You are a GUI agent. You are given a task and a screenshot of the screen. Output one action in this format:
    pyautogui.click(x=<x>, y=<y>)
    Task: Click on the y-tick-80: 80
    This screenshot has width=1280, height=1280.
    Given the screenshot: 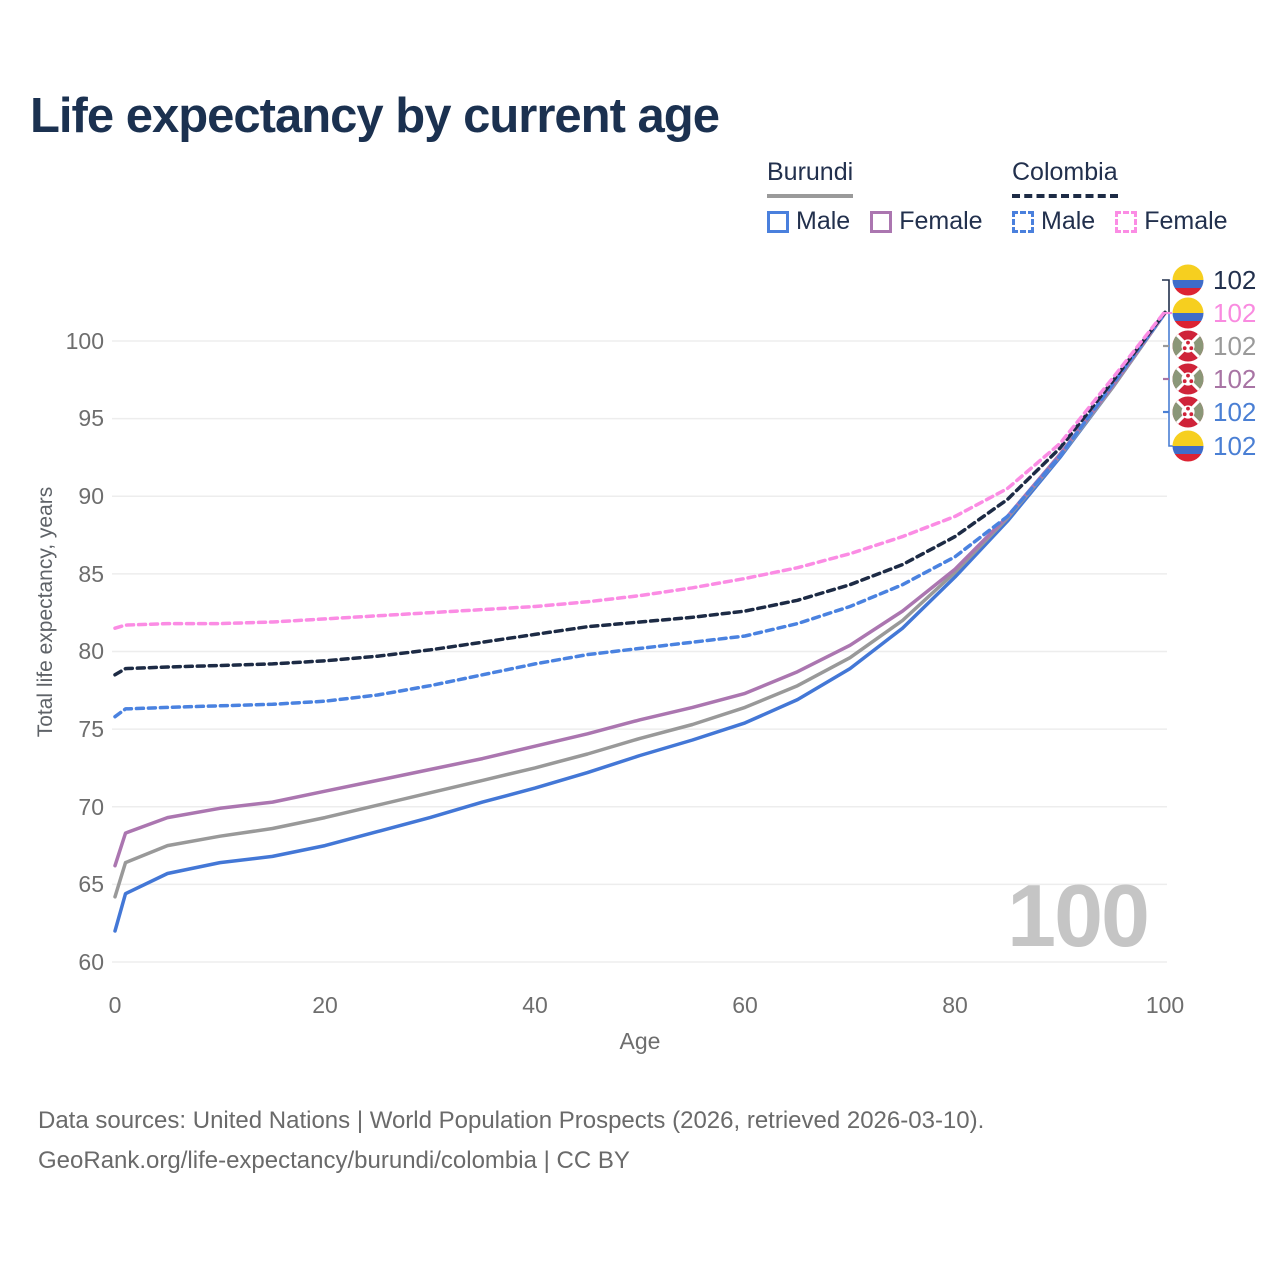 What is the action you would take?
    pyautogui.click(x=91, y=651)
    